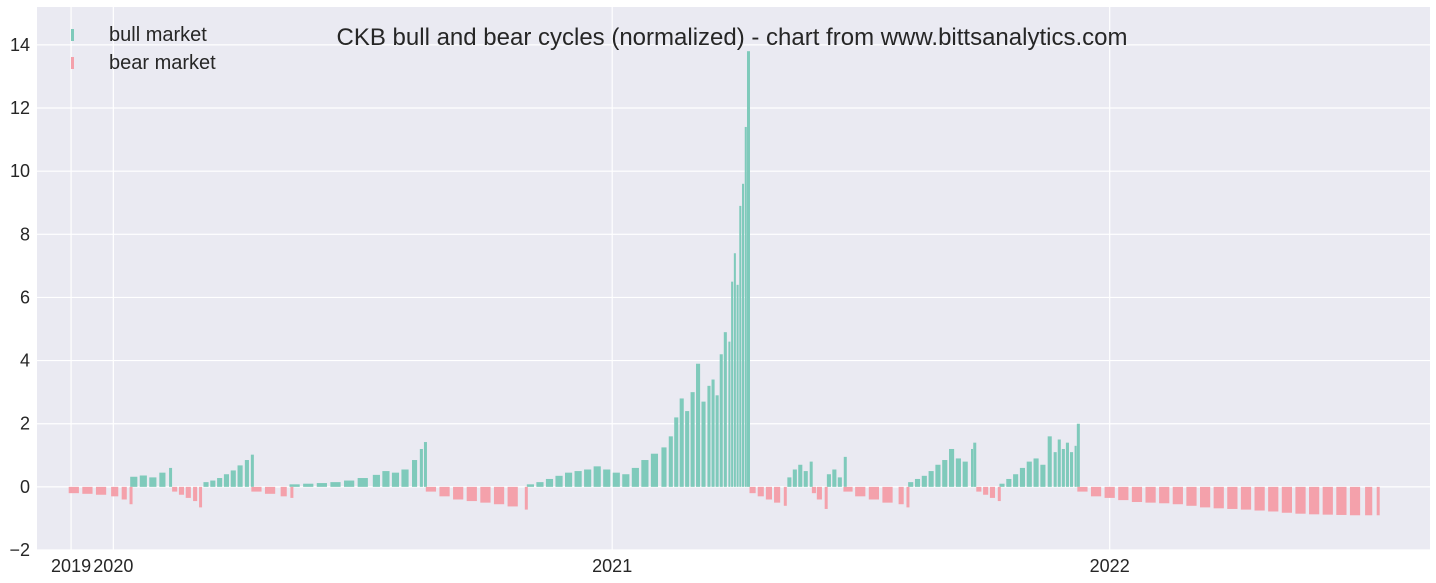 The height and width of the screenshot is (583, 1436). Describe the element at coordinates (113, 566) in the screenshot. I see `x-tick-label: 2020` at that location.